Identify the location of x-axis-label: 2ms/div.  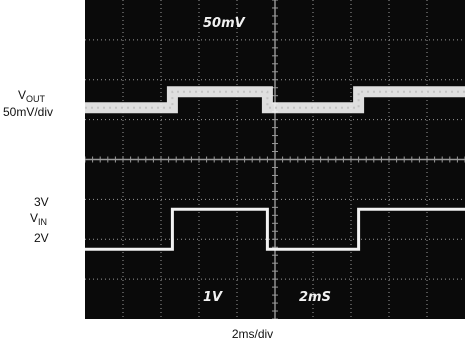
(252, 334).